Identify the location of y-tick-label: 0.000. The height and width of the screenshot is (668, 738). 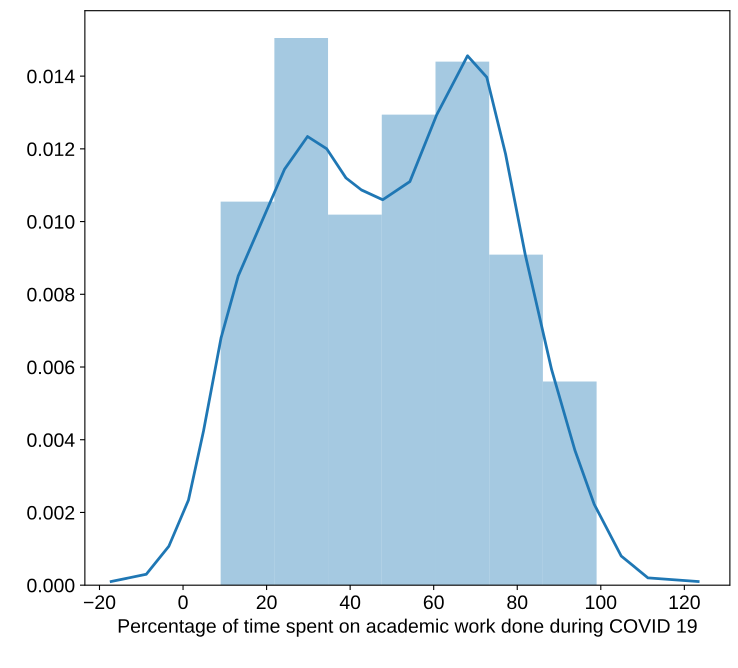
(50, 585).